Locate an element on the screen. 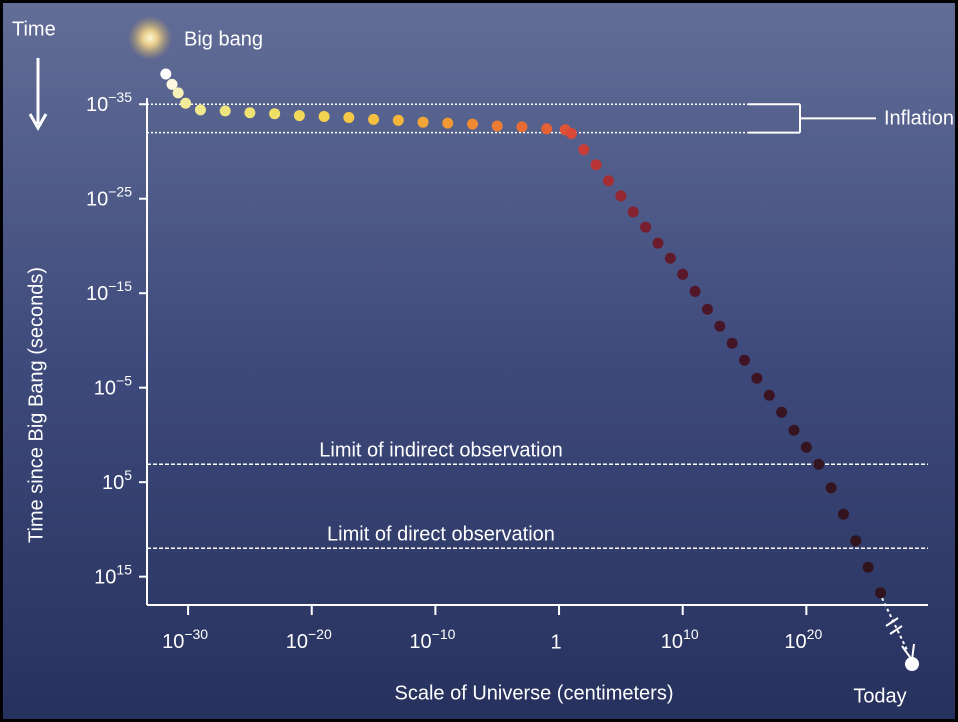 This screenshot has width=958, height=722. today-arrow is located at coordinates (895, 625).